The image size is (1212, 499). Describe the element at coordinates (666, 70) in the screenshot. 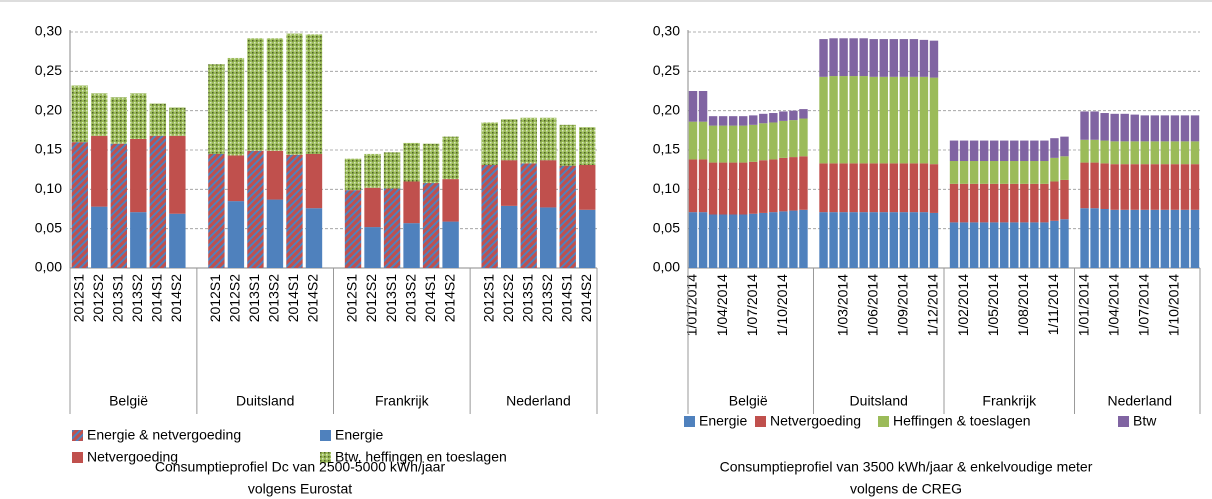

I see `y-tick-label: 0,25` at that location.